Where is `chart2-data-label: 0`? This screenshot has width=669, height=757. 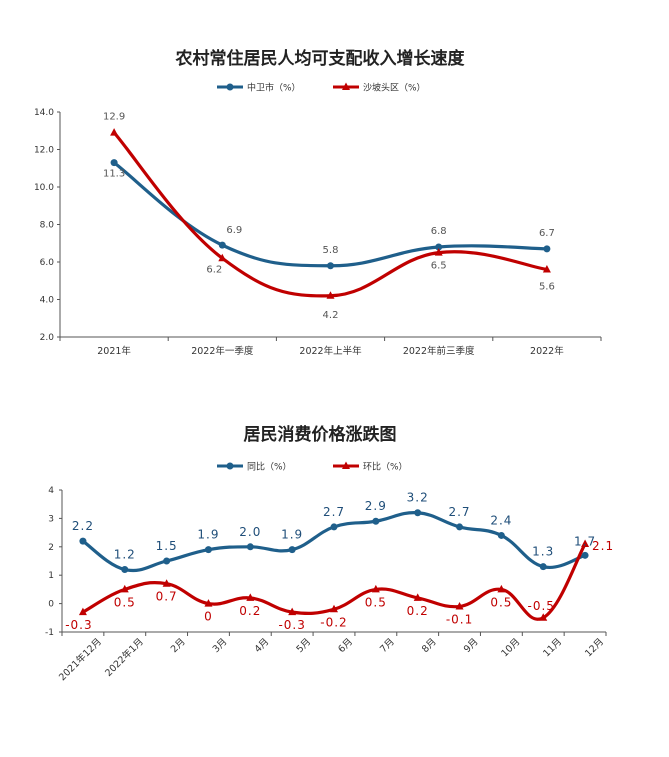 chart2-data-label: 0 is located at coordinates (208, 617).